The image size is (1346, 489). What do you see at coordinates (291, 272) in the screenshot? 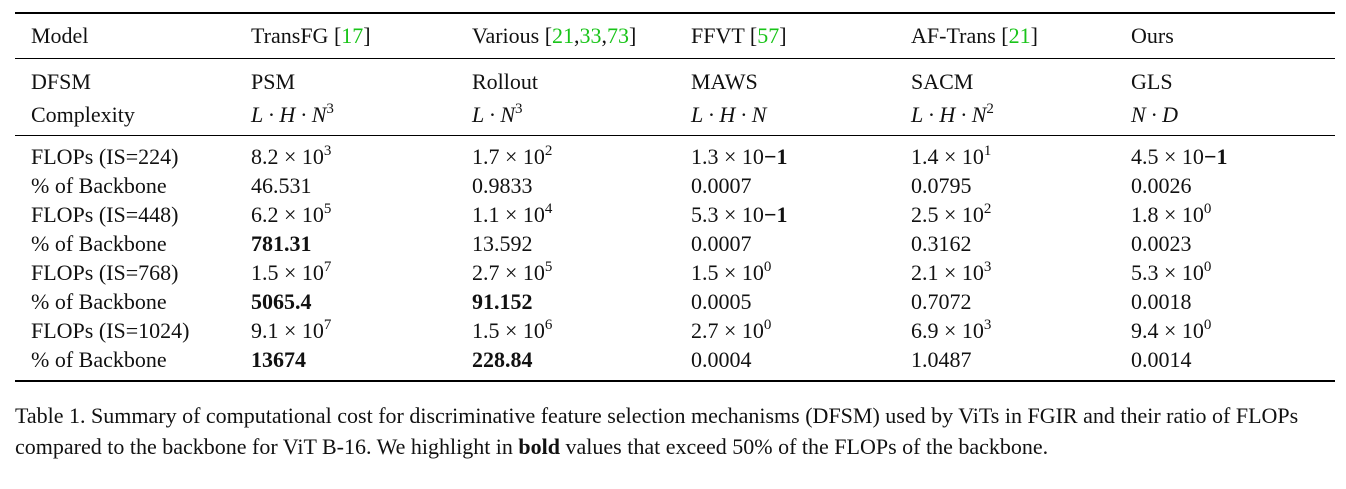
I see `table-cell: 1.5 × 10⁷` at bounding box center [291, 272].